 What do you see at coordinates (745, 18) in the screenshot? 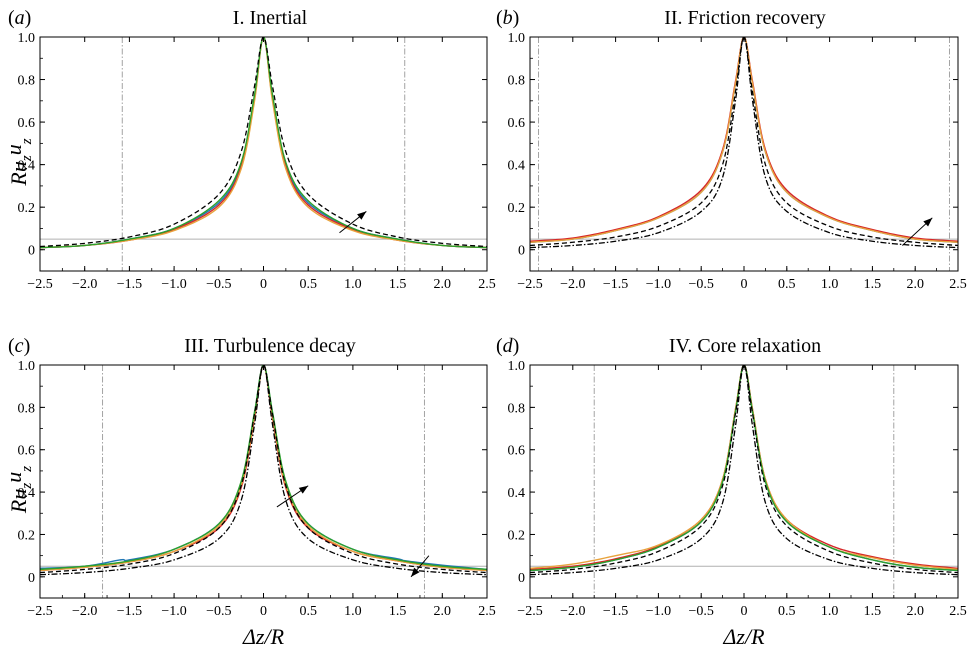
I see `panel-title: II. Friction recovery` at bounding box center [745, 18].